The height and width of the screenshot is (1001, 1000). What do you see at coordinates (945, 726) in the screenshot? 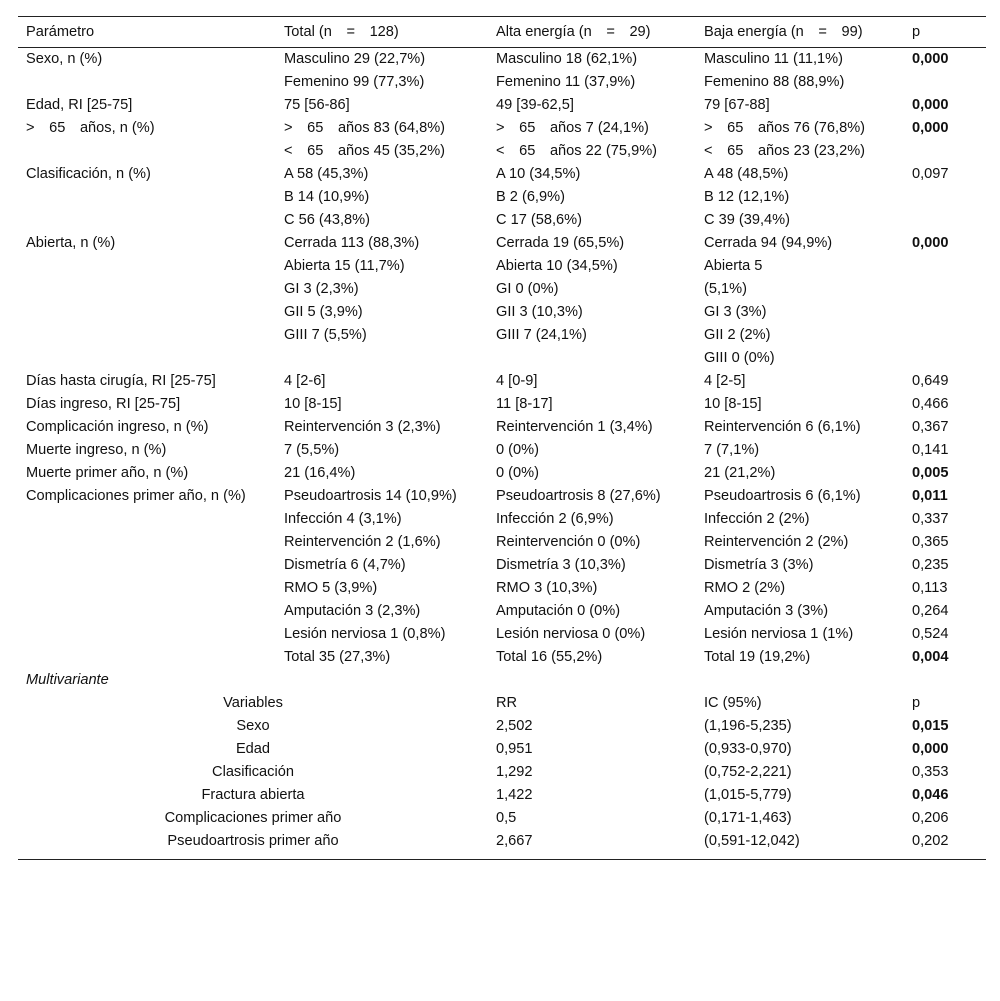
I see `p-value-cell: 0,015` at bounding box center [945, 726].